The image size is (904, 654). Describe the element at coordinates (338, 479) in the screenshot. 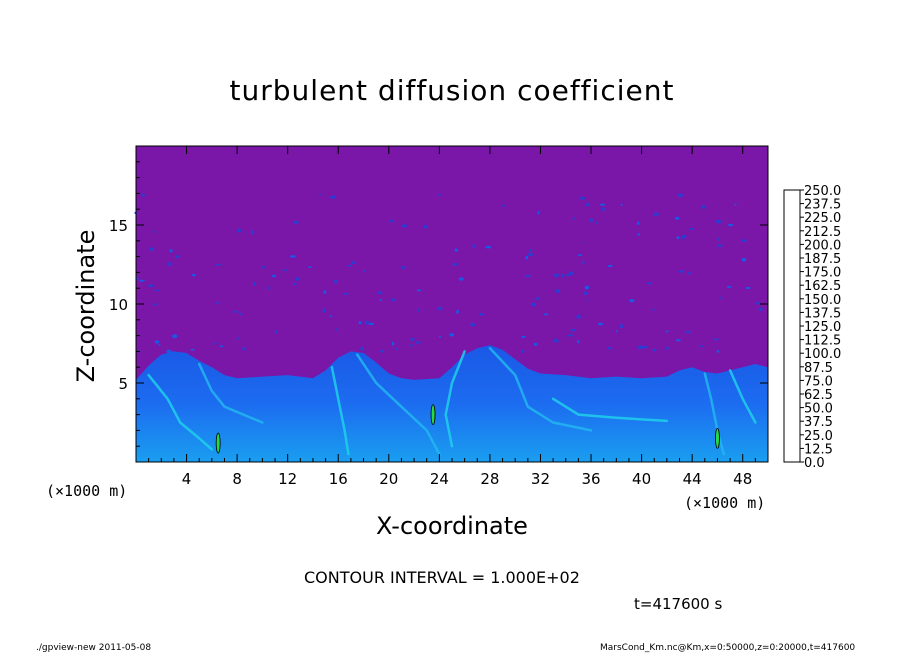

I see `x-tick-label: 16` at that location.